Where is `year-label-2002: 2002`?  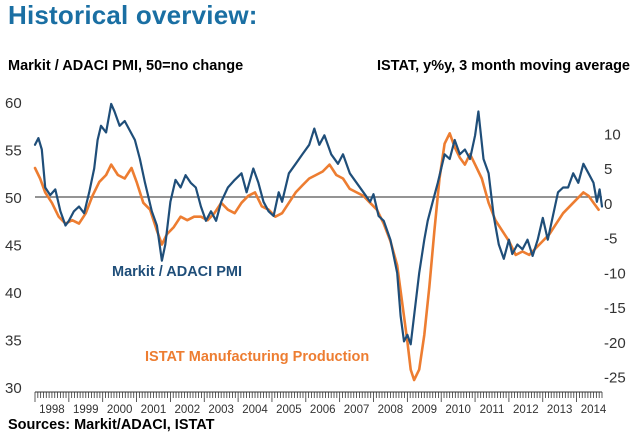
year-label-2002: 2002 is located at coordinates (188, 410).